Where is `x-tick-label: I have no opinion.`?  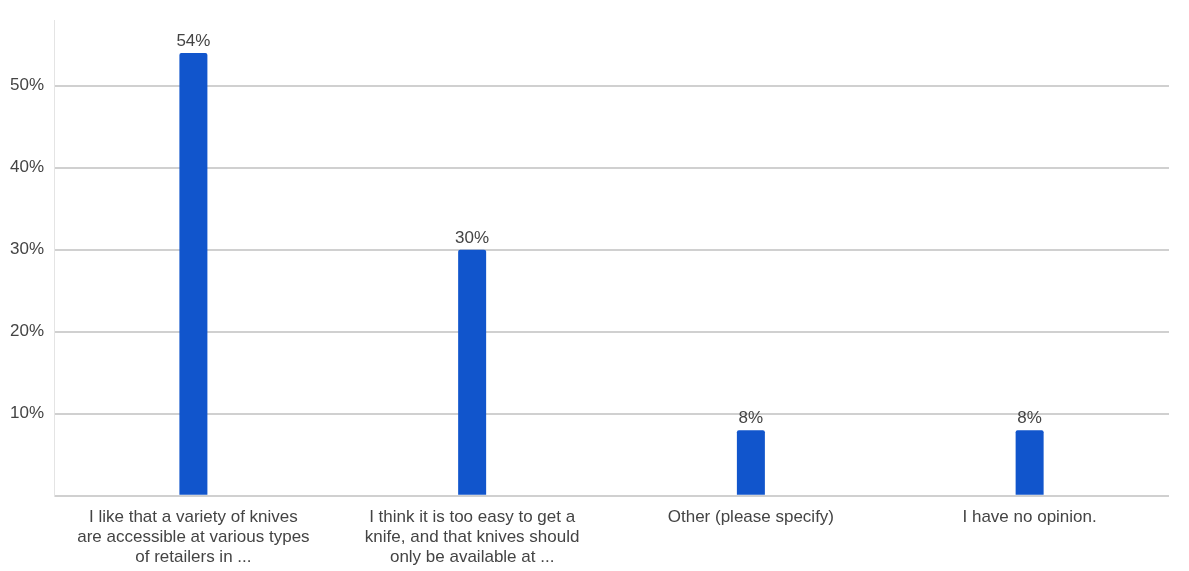 x-tick-label: I have no opinion. is located at coordinates (1029, 516).